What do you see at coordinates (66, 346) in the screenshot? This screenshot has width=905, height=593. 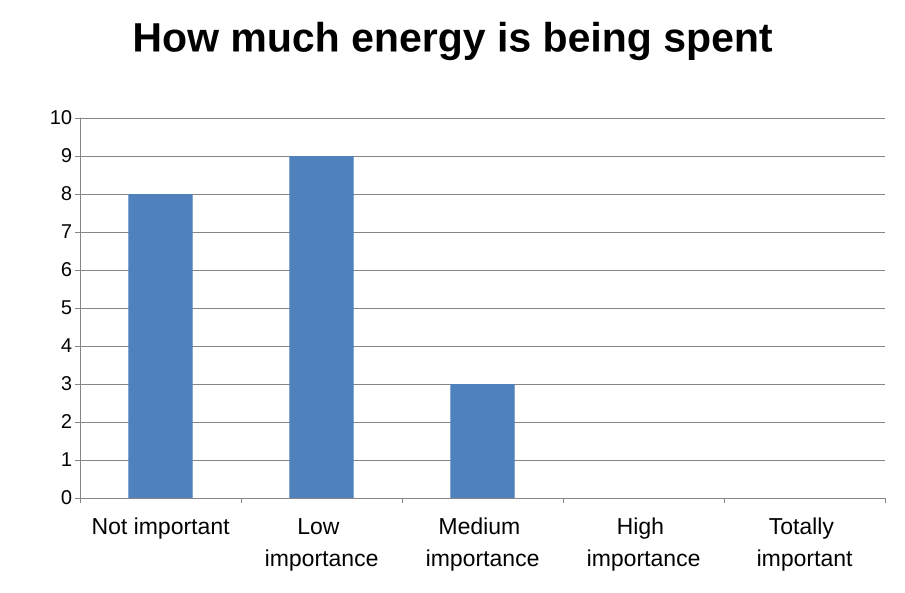 I see `y-tick-label: 4` at bounding box center [66, 346].